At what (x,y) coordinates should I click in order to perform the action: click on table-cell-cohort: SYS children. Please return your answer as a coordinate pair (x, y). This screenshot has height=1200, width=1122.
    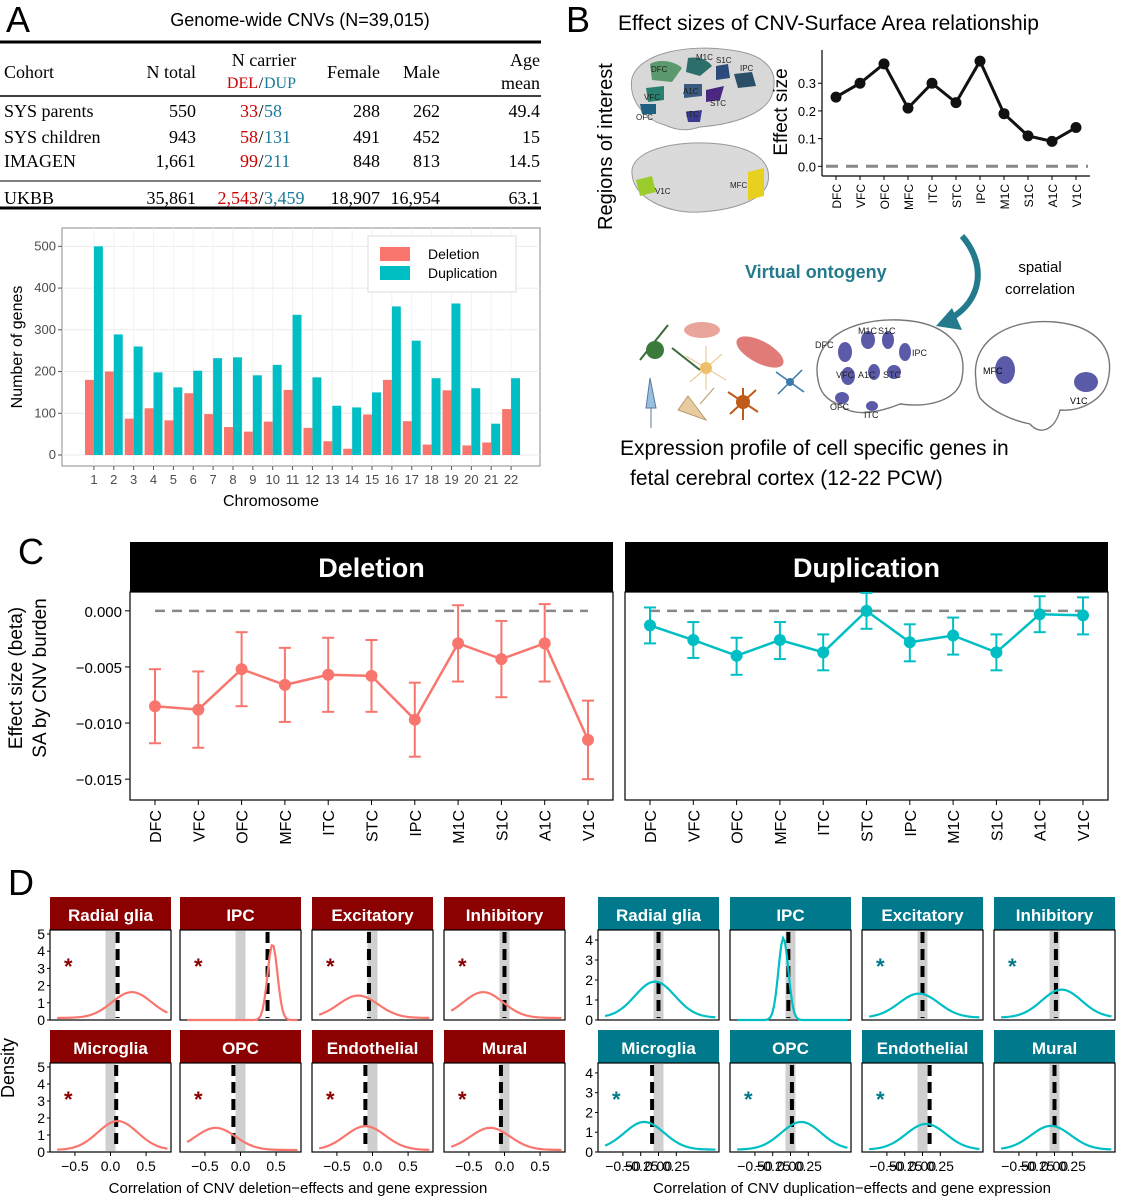
    Looking at the image, I should click on (52, 137).